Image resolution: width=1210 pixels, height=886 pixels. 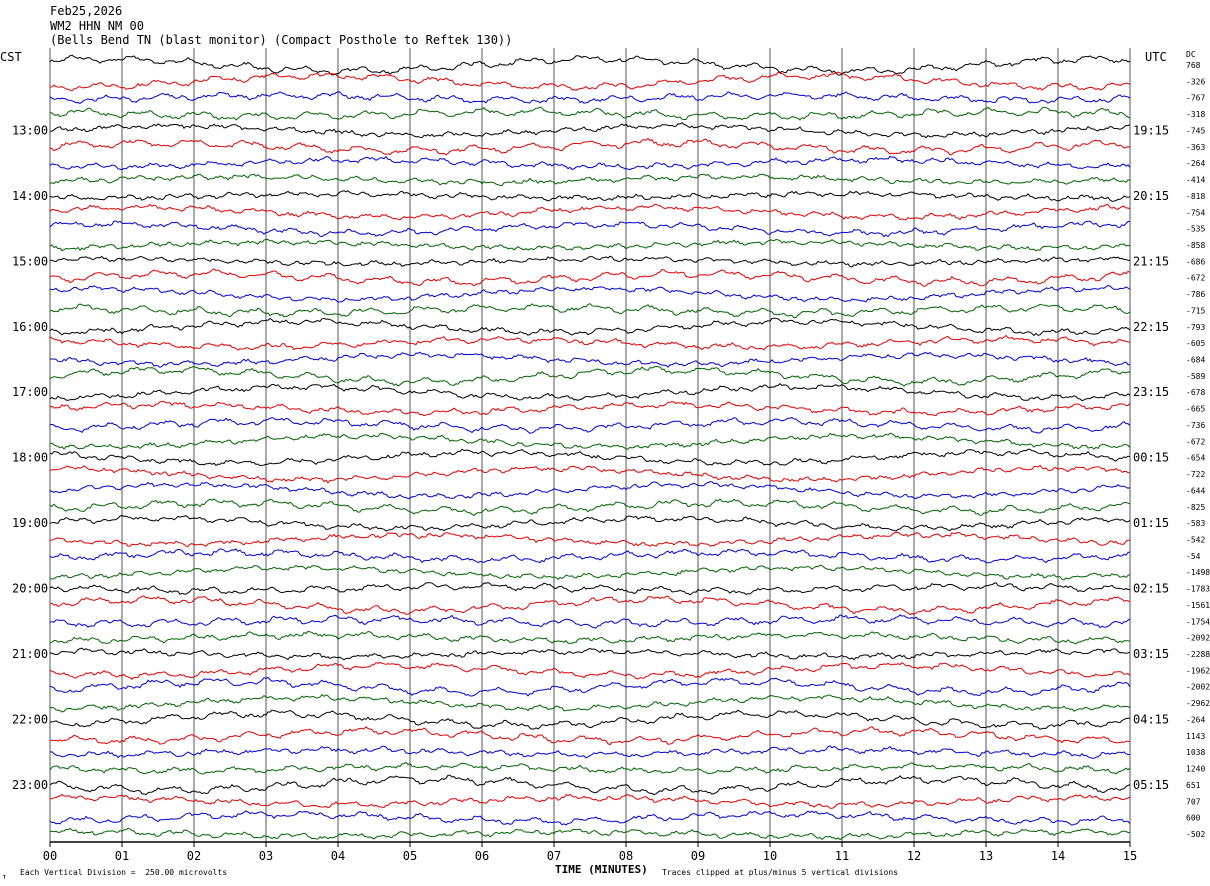 What do you see at coordinates (30, 719) in the screenshot?
I see `left-hour-label: 22:00` at bounding box center [30, 719].